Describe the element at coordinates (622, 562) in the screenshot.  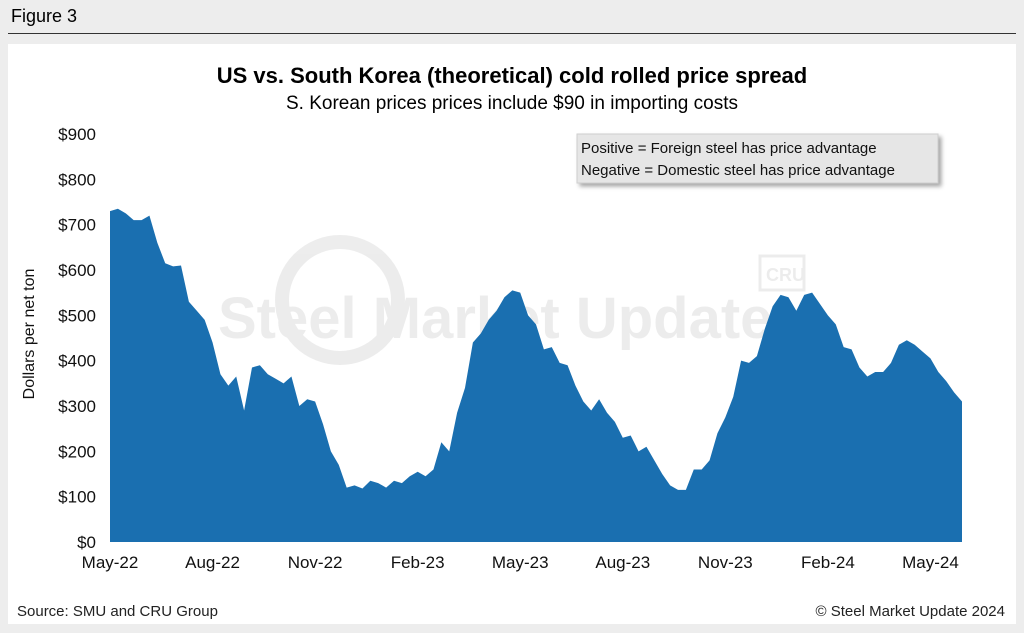
I see `x-tick-label: Aug-23` at that location.